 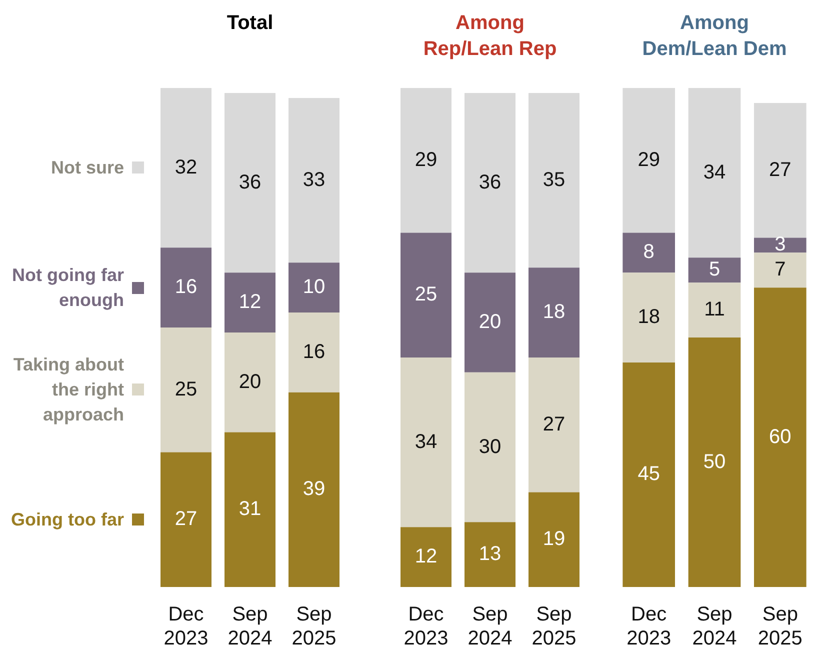 I want to click on data-label: 11, so click(x=714, y=309).